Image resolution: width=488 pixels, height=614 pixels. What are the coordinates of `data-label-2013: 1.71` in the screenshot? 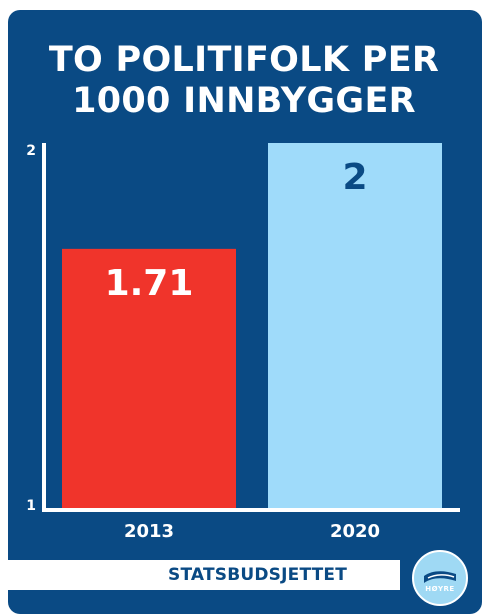 It's located at (149, 283).